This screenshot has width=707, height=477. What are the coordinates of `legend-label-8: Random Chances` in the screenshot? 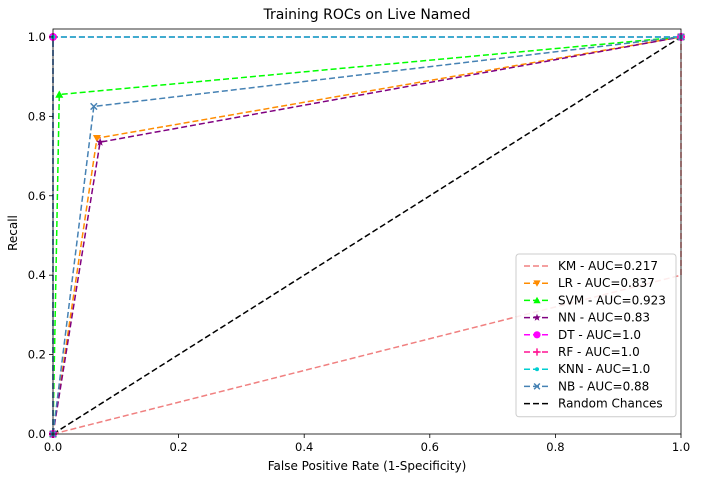 It's located at (610, 404).